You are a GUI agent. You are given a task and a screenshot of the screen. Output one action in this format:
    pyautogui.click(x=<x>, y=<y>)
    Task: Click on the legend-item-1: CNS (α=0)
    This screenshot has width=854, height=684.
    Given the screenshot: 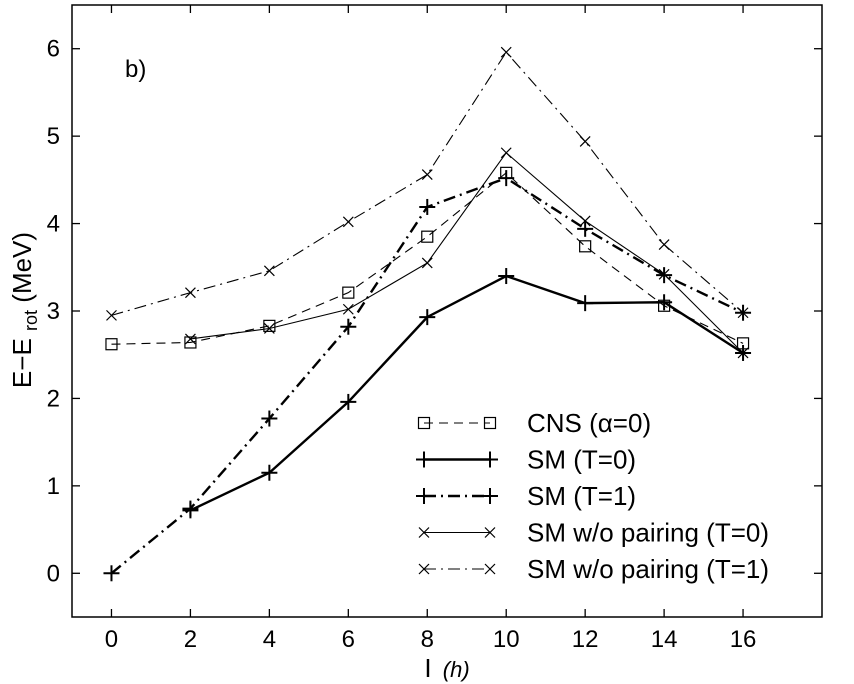 What is the action you would take?
    pyautogui.click(x=534, y=423)
    